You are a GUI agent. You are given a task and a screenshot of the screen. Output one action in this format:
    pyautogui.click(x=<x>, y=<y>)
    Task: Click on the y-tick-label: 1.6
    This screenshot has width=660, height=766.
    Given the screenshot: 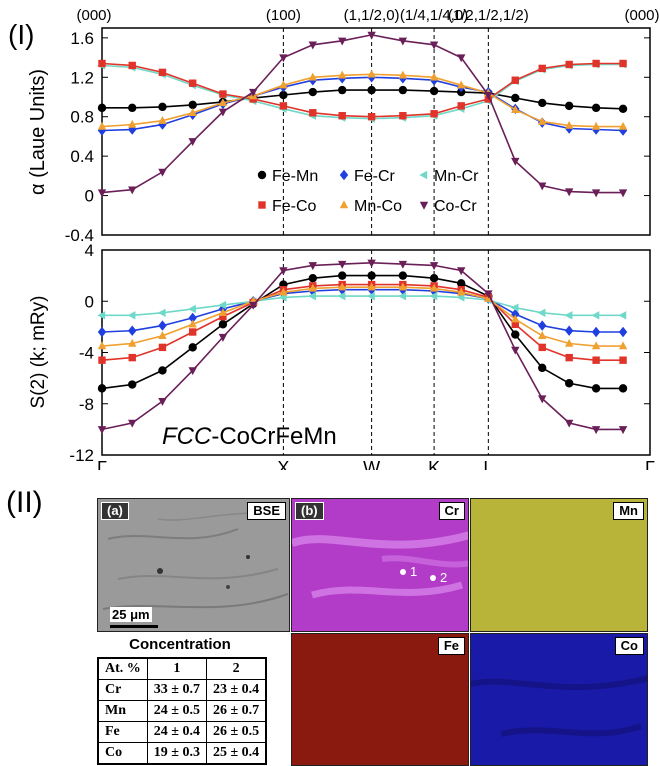 What is the action you would take?
    pyautogui.click(x=82, y=38)
    